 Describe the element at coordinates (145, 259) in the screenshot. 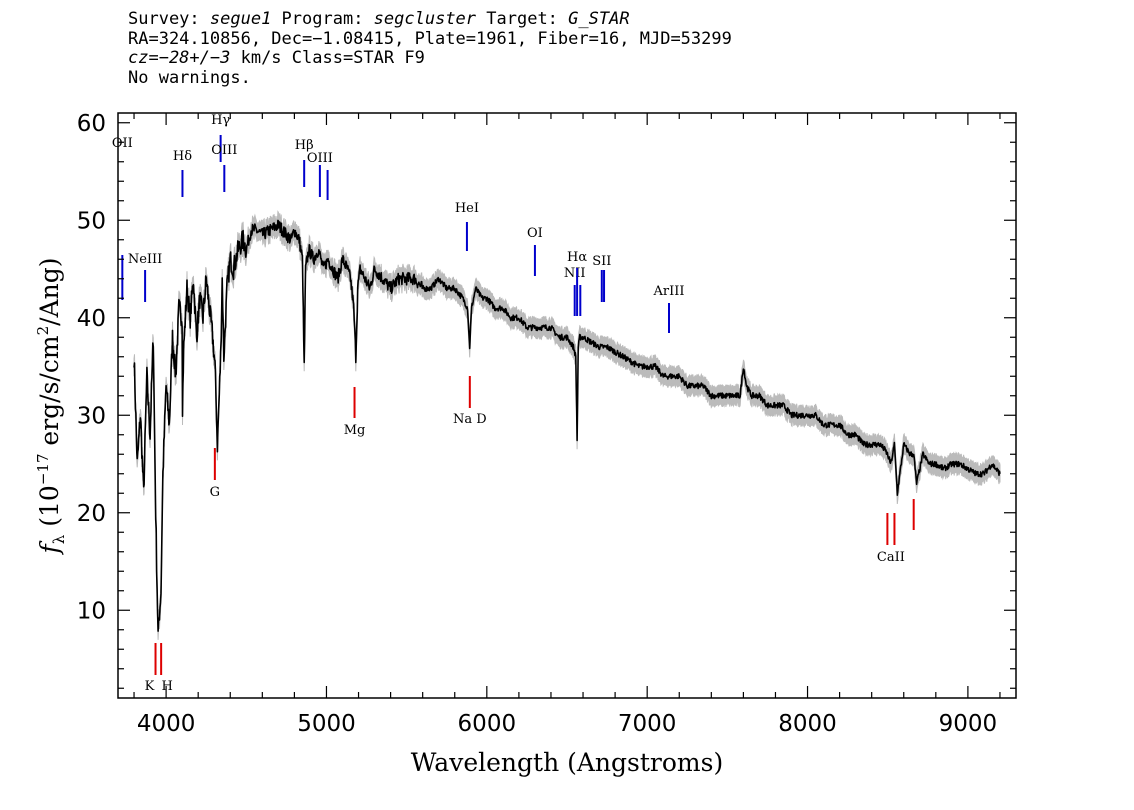

I see `emission-line-label: NeIII` at that location.